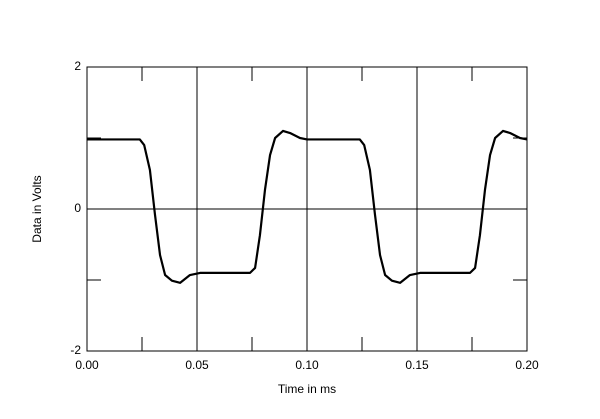 The width and height of the screenshot is (600, 419). Describe the element at coordinates (527, 365) in the screenshot. I see `x-tick-label: 0.20` at that location.